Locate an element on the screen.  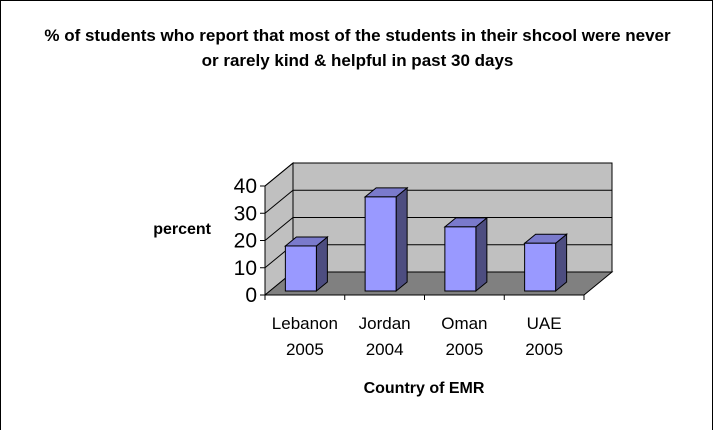
y-axis-title: percent is located at coordinates (182, 229).